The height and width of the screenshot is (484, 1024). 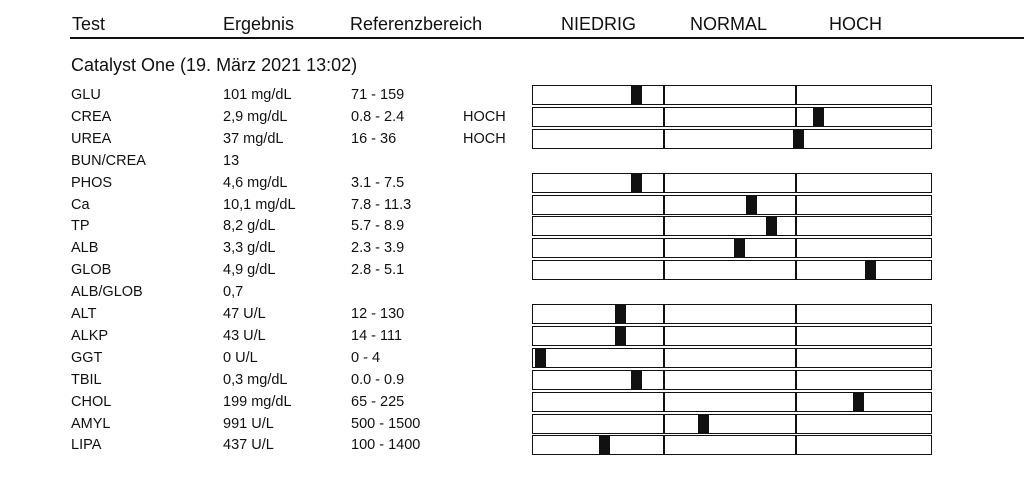 I want to click on test-reference-range: 0.0 - 0.9, so click(x=378, y=379).